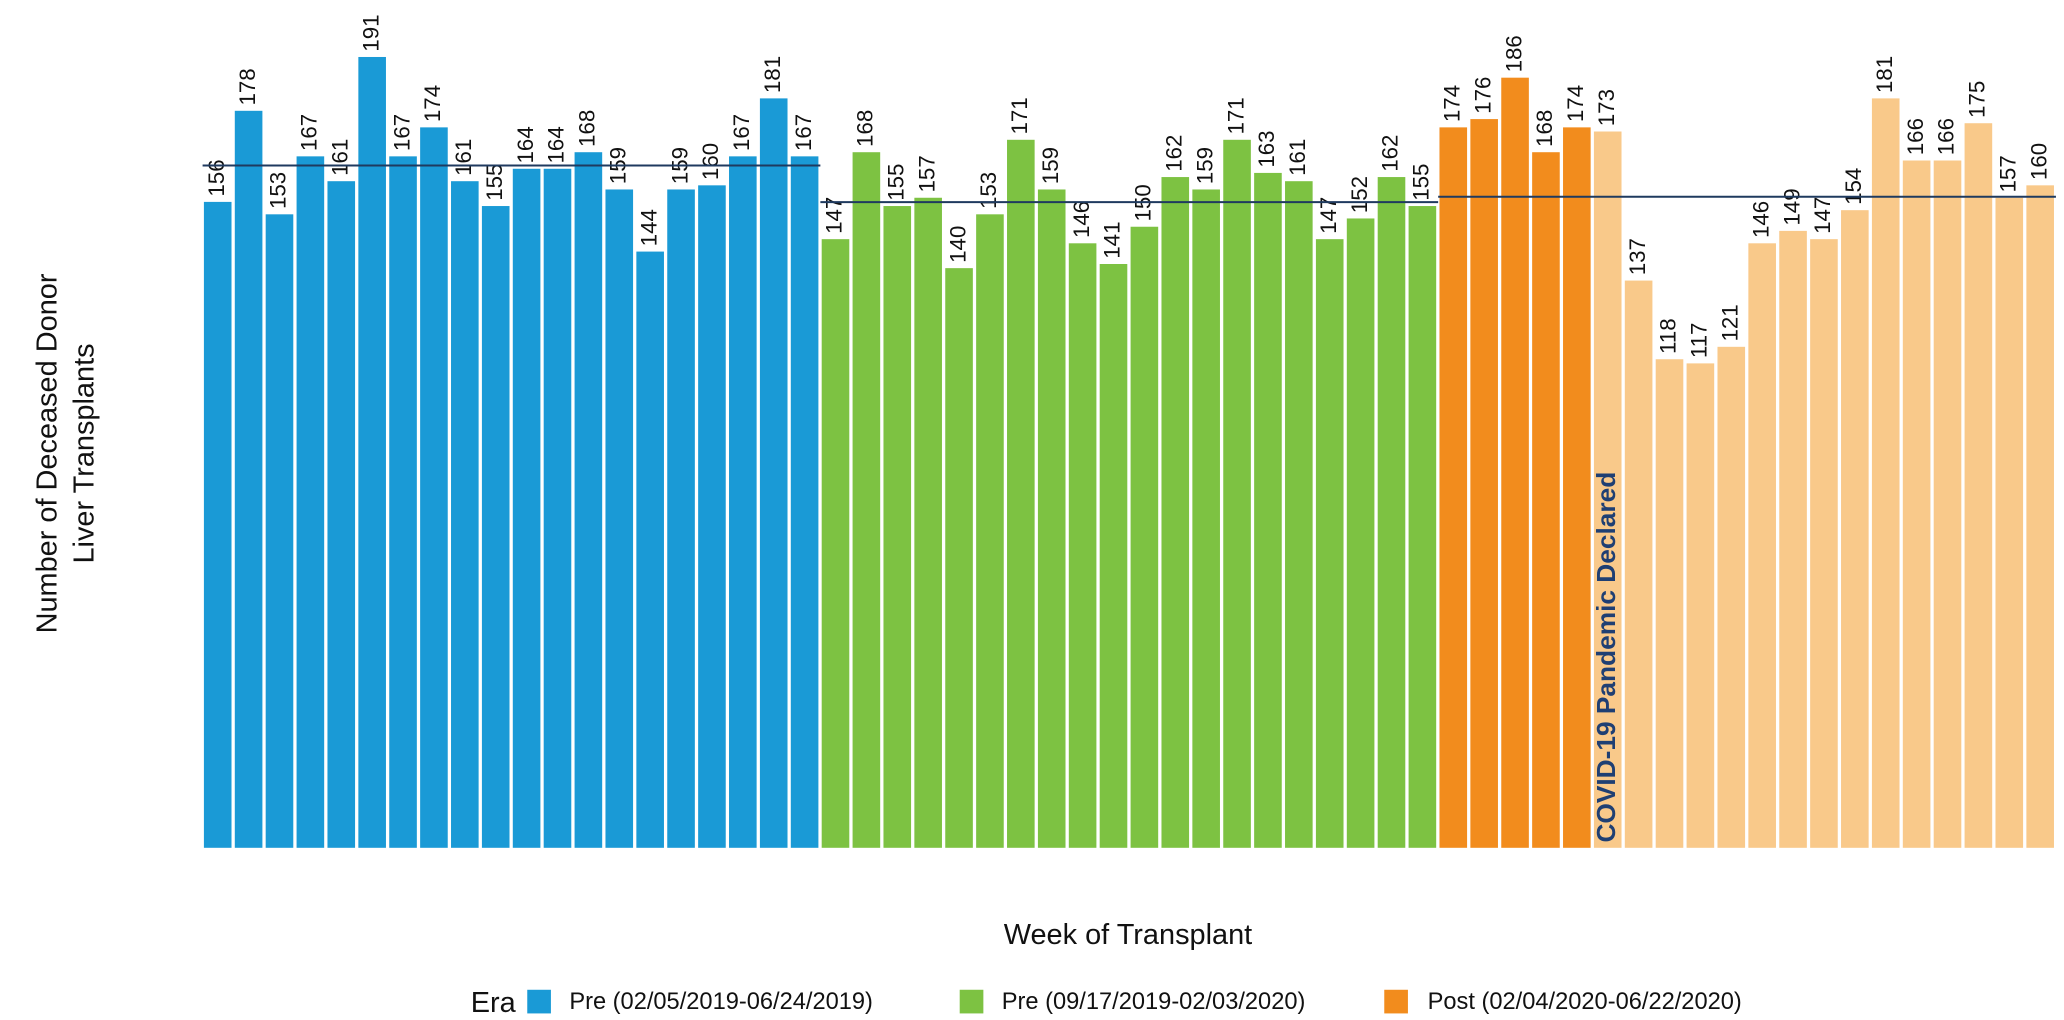 The width and height of the screenshot is (2064, 1020). I want to click on value-label: 176, so click(1482, 95).